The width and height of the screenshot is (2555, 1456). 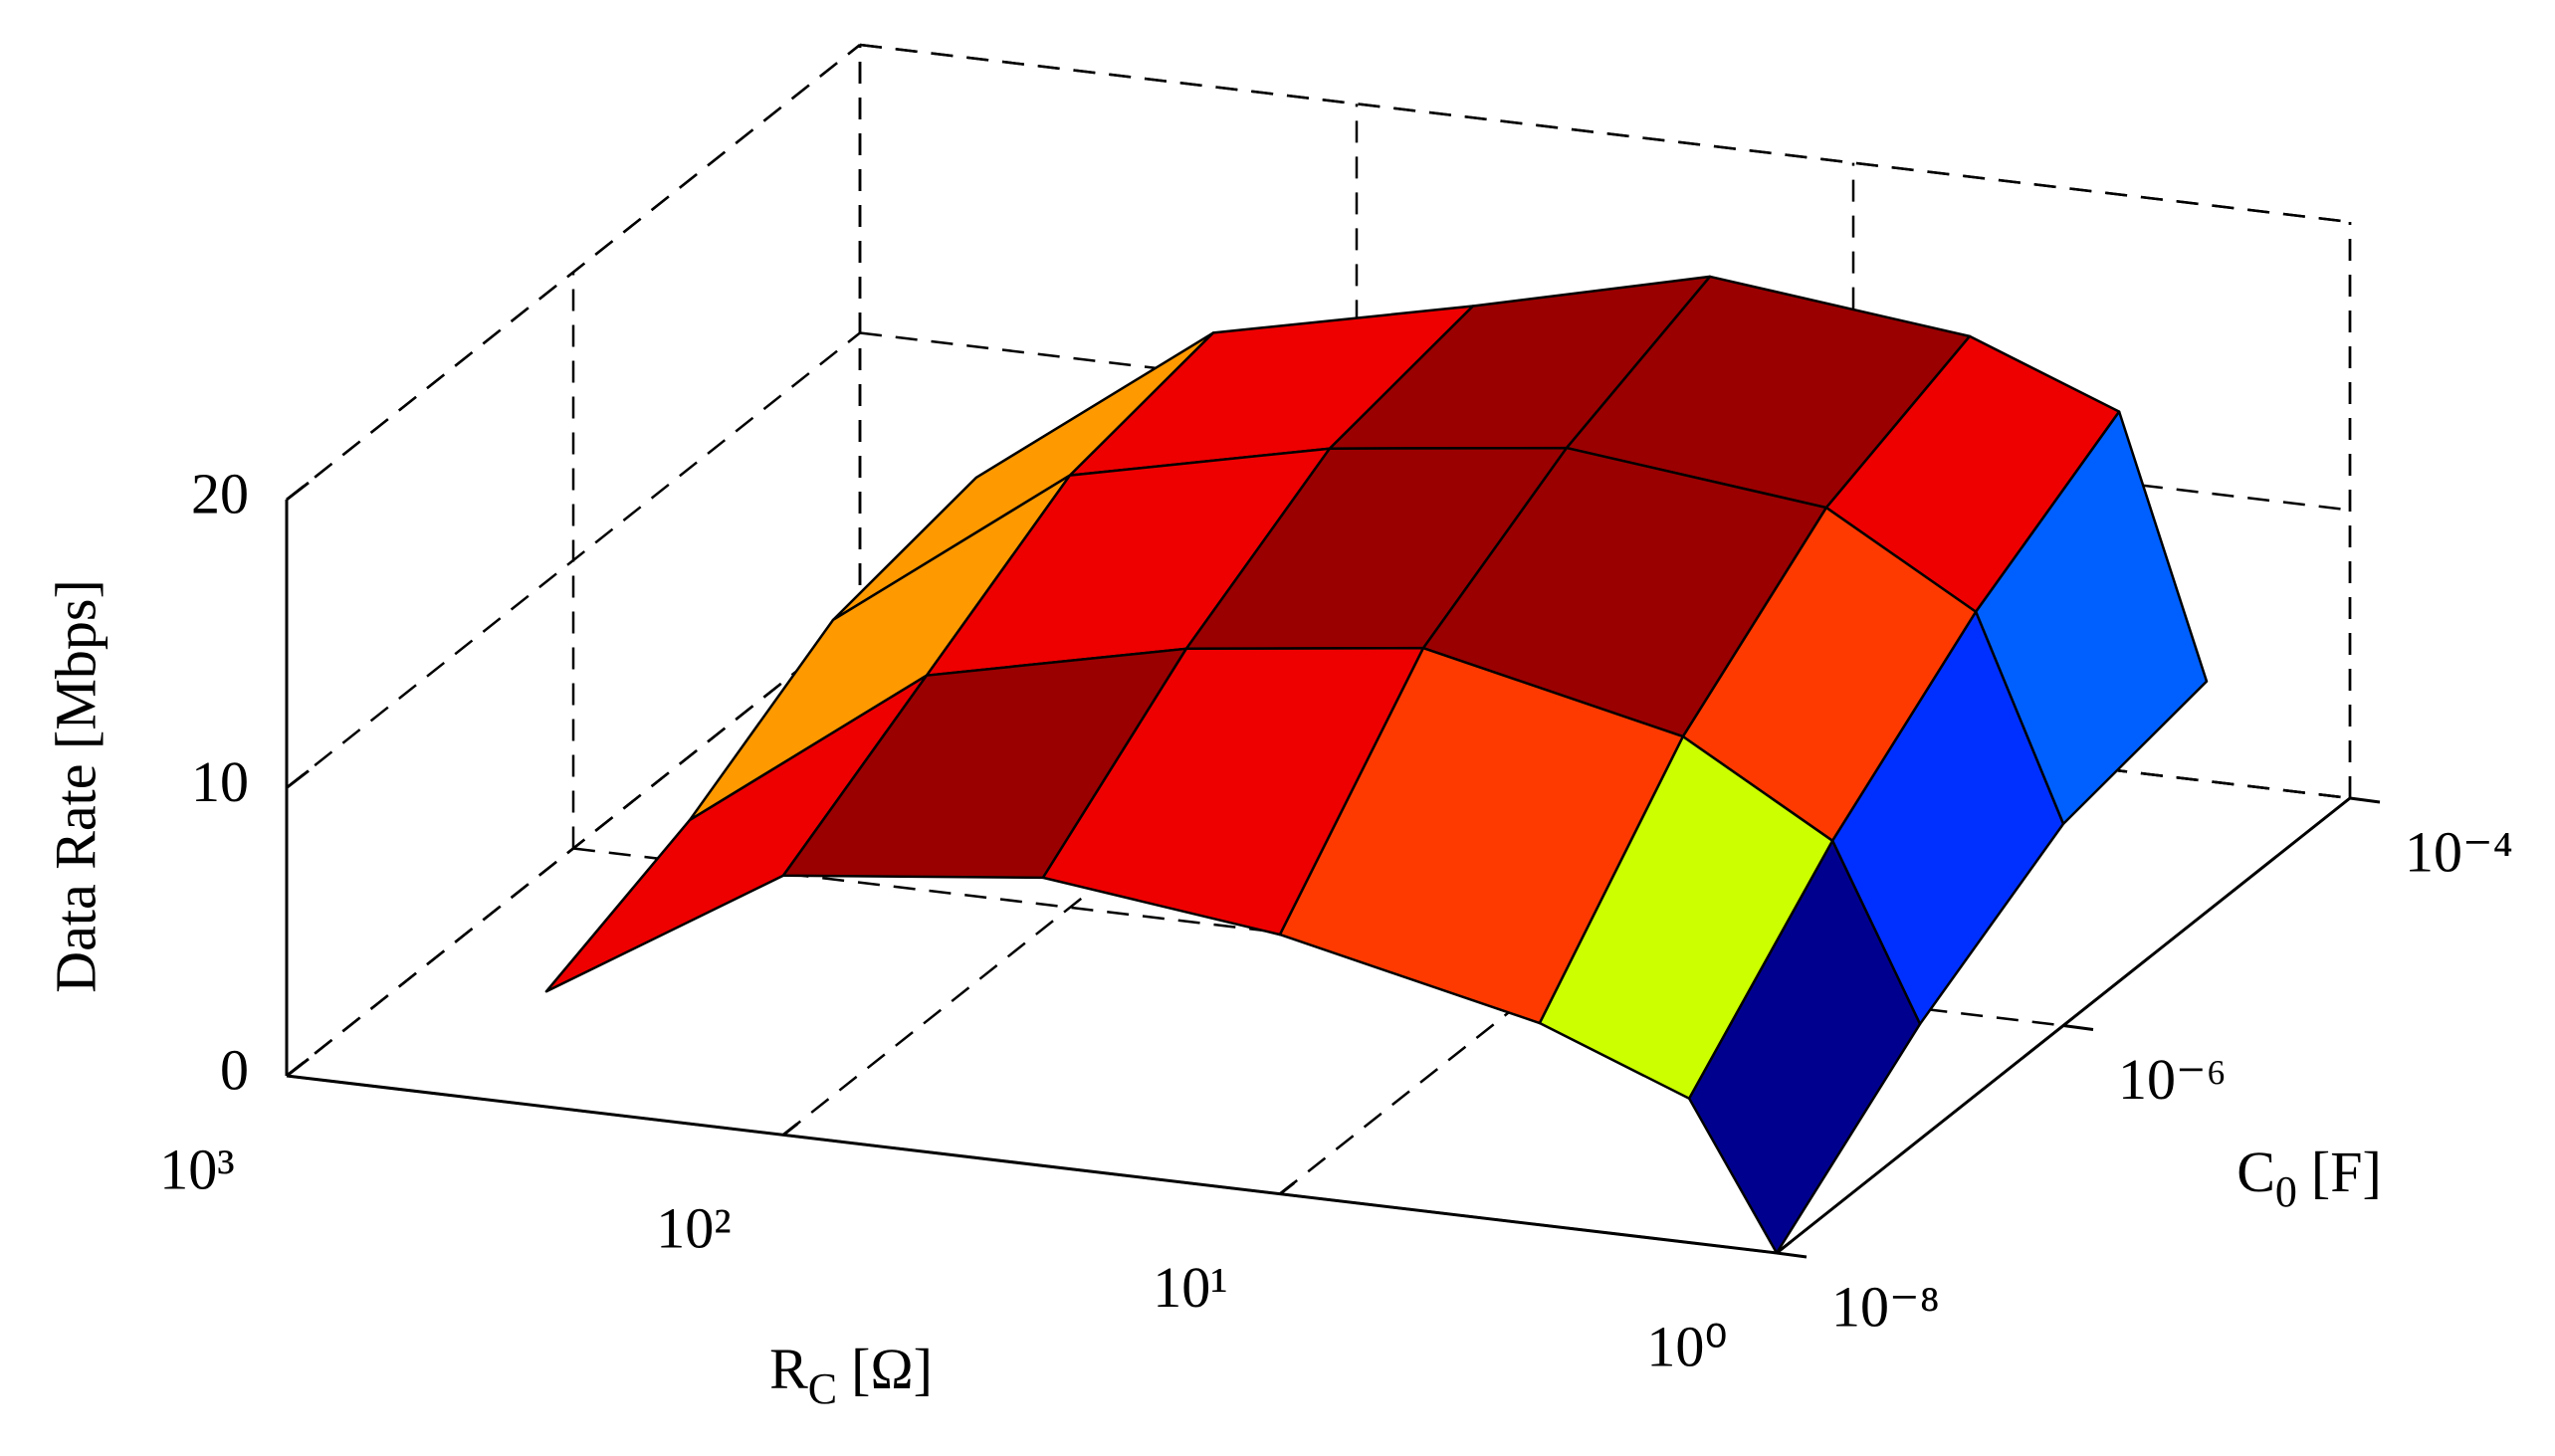 What do you see at coordinates (220, 493) in the screenshot?
I see `z-tick-label: 20` at bounding box center [220, 493].